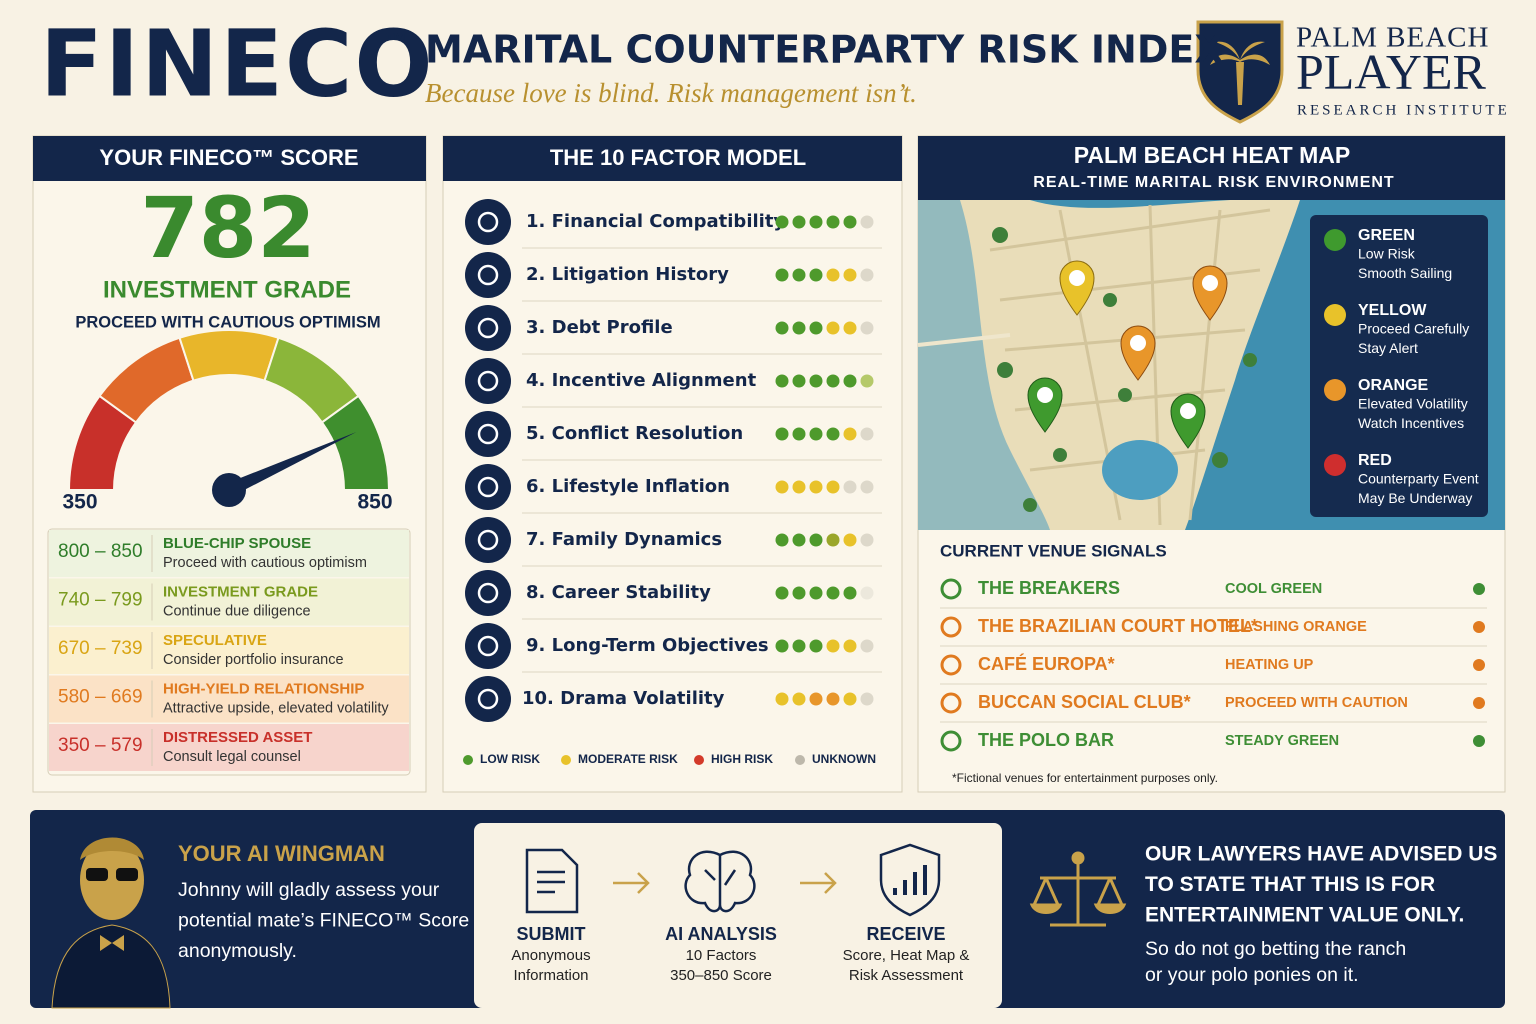 This screenshot has height=1024, width=1536. I want to click on step-text: Risk Assessment, so click(906, 975).